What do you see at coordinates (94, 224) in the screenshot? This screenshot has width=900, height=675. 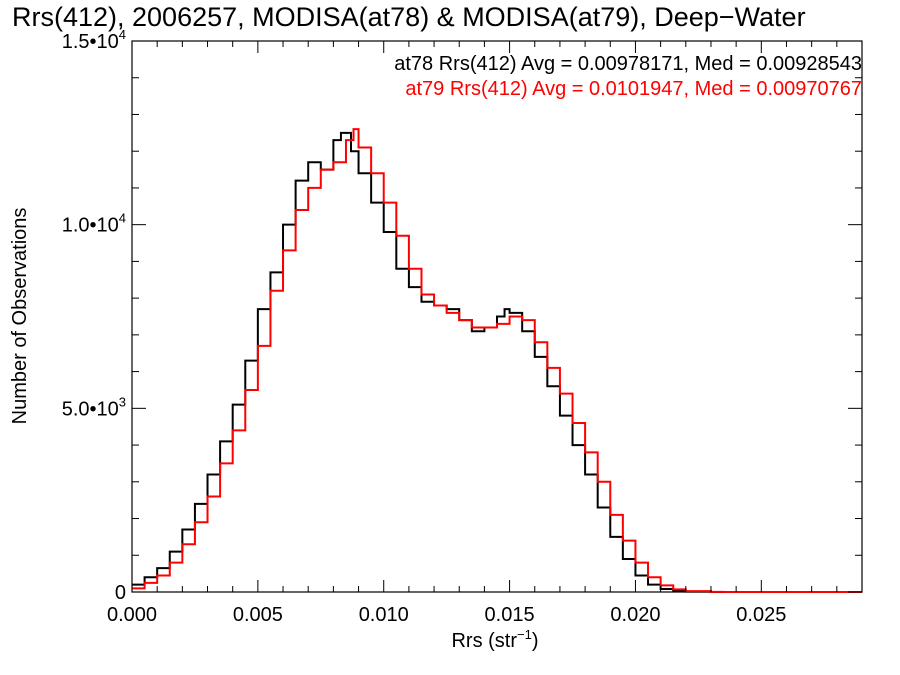 I see `y-tick-label: 1.0•104` at bounding box center [94, 224].